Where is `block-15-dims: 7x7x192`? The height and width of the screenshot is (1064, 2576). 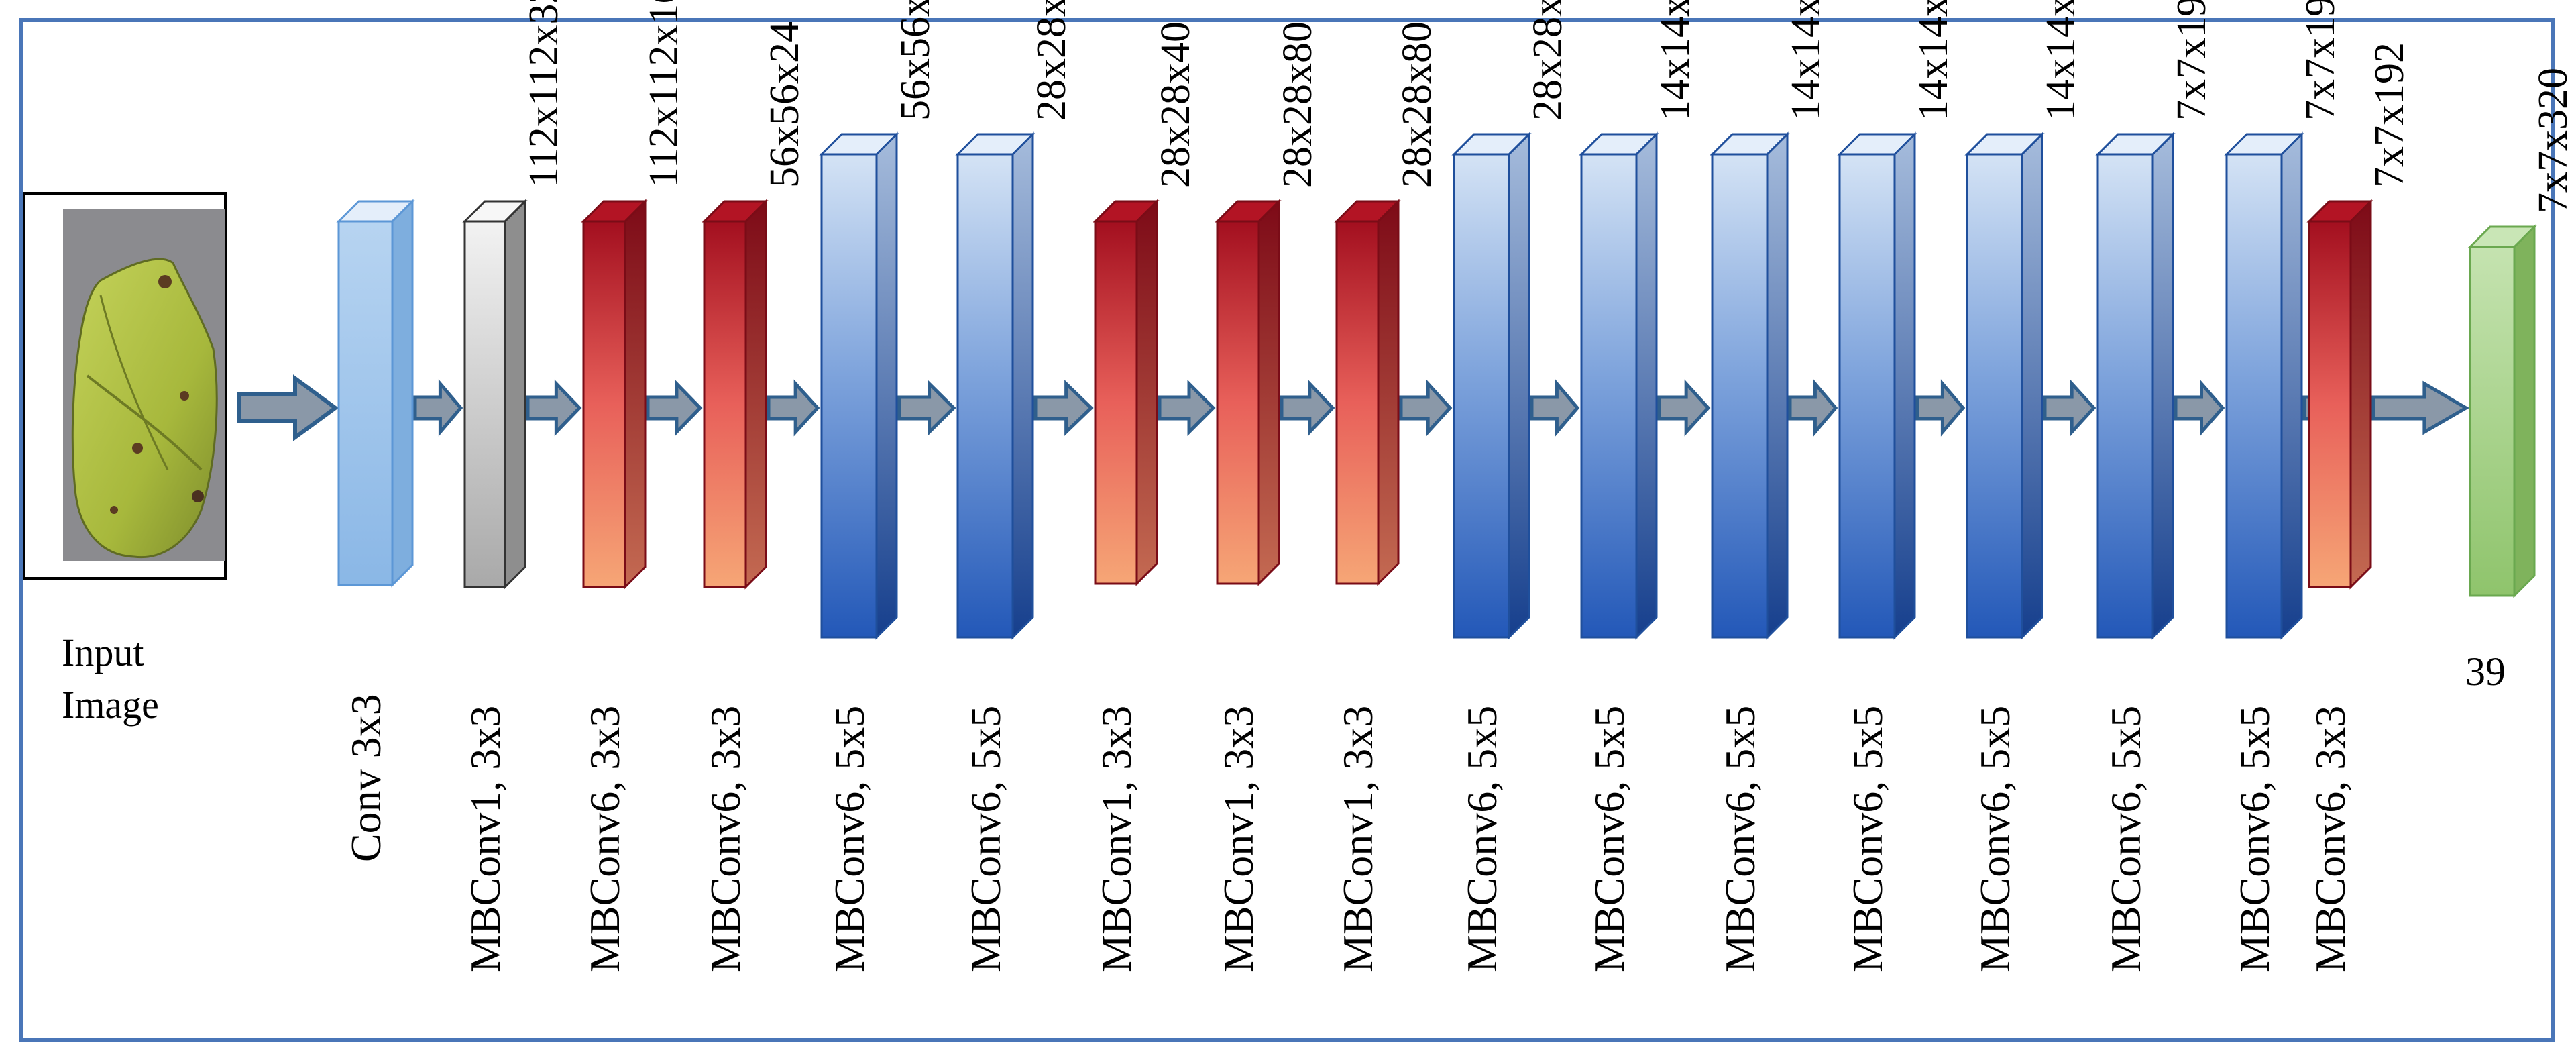 block-15-dims: 7x7x192 is located at coordinates (2192, 61).